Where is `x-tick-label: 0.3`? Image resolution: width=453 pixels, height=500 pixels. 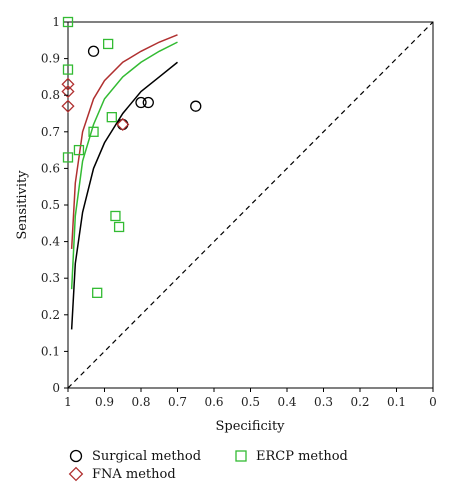
x-tick-label: 0.3 is located at coordinates (323, 402).